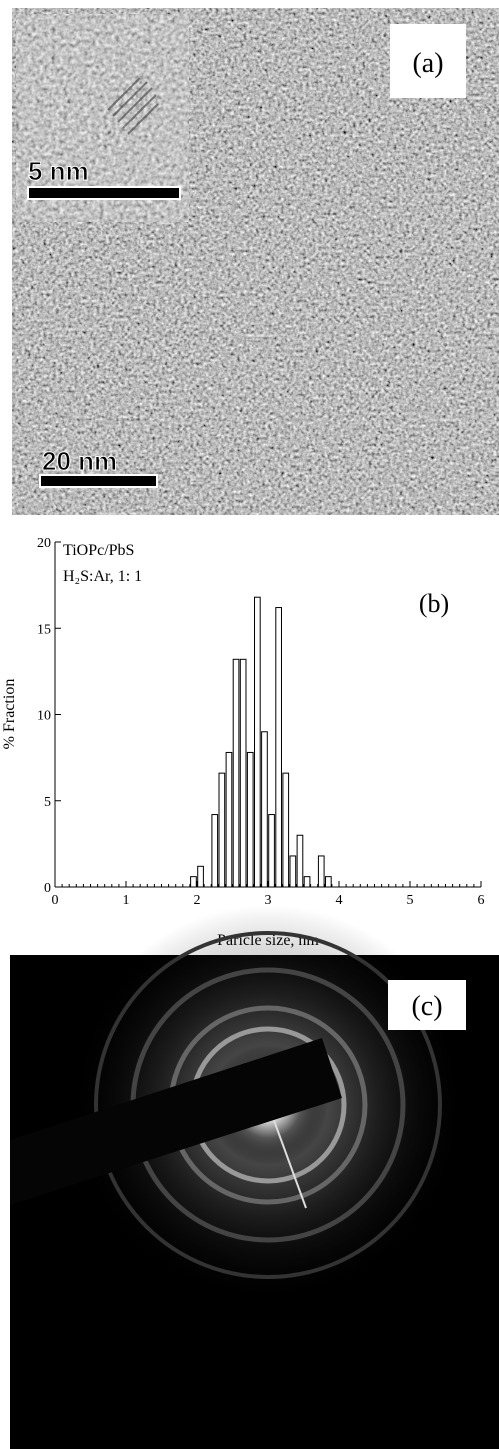 Image resolution: width=499 pixels, height=1449 pixels. Describe the element at coordinates (47, 888) in the screenshot. I see `y-tick-label: 0` at that location.